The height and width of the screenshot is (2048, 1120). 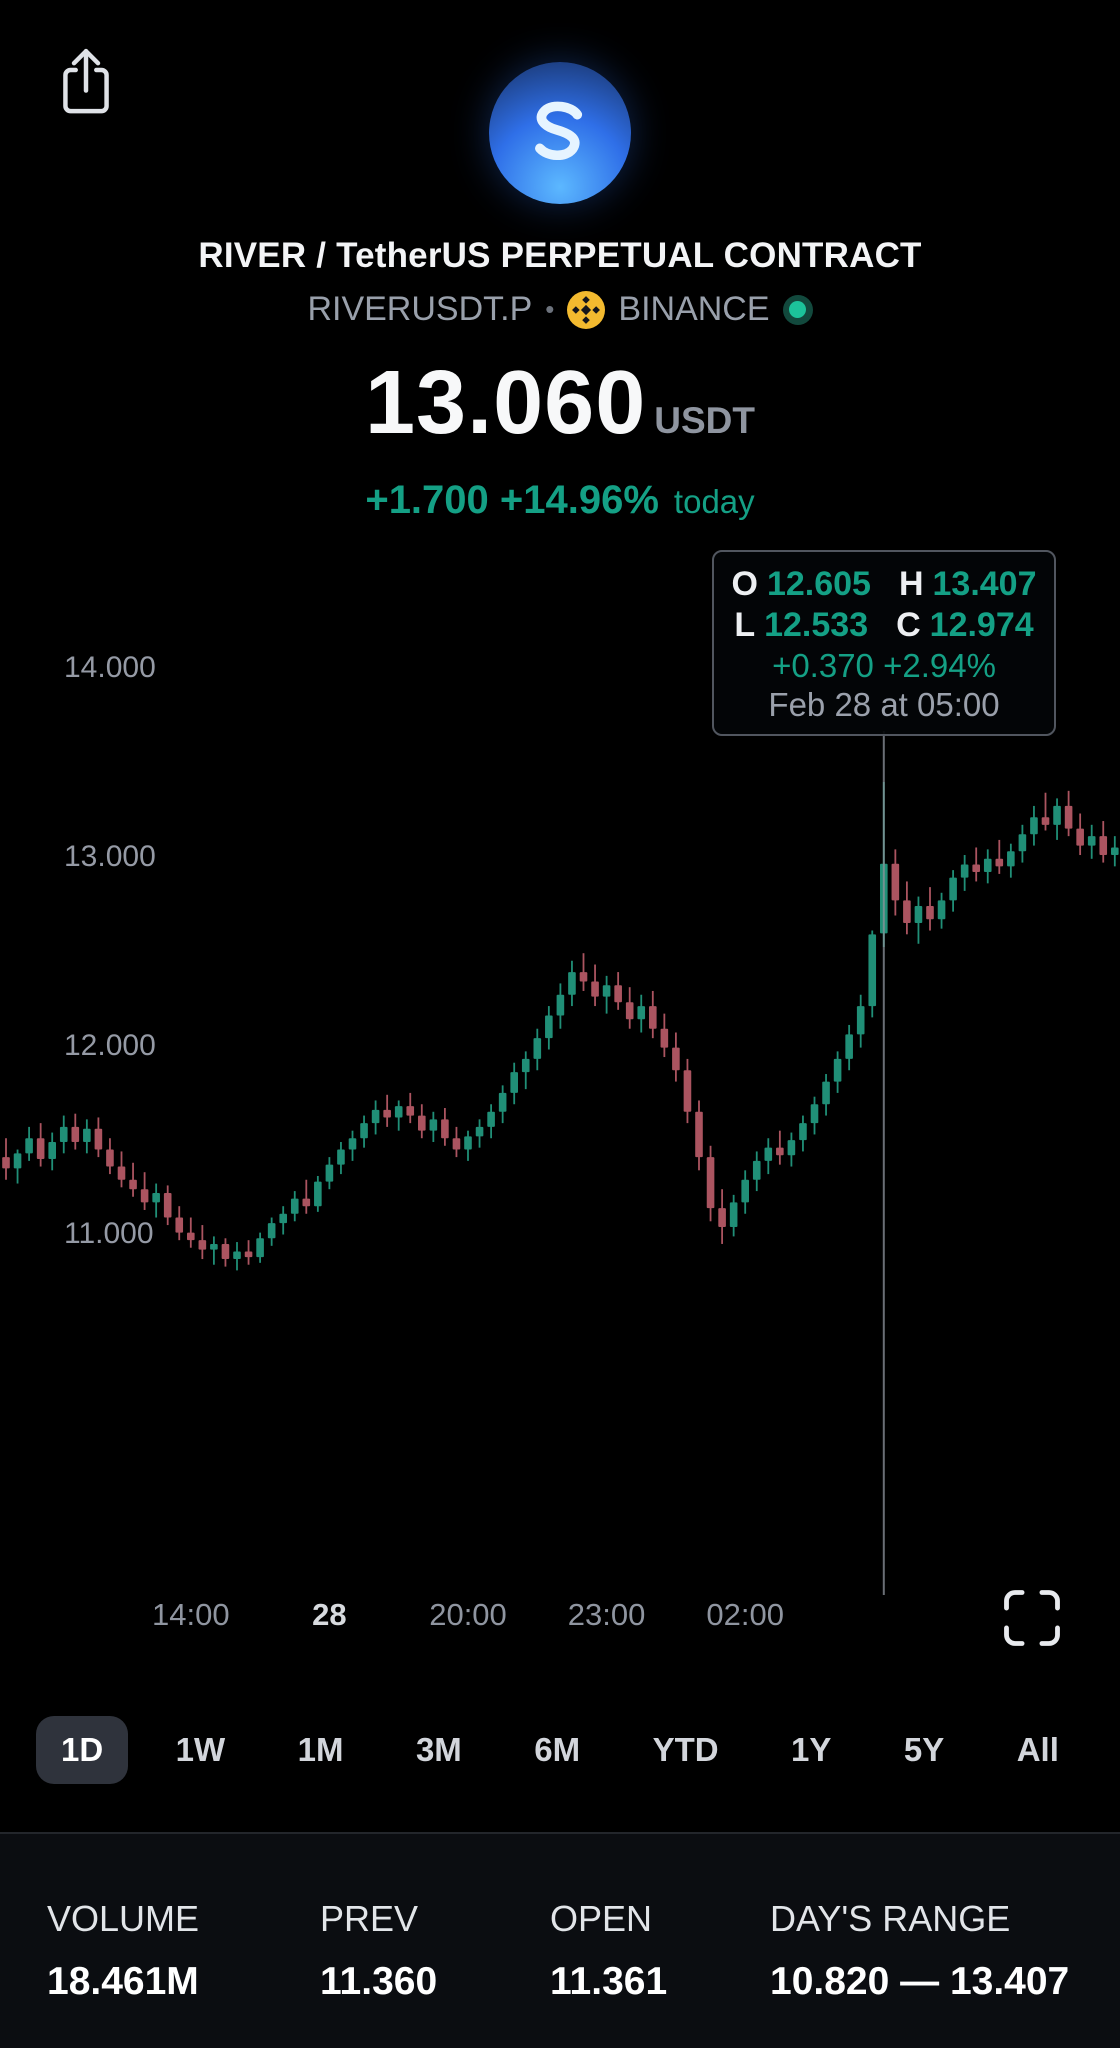 What do you see at coordinates (884, 625) in the screenshot?
I see `ohlc-line-2: L 12.533 C 12.974` at bounding box center [884, 625].